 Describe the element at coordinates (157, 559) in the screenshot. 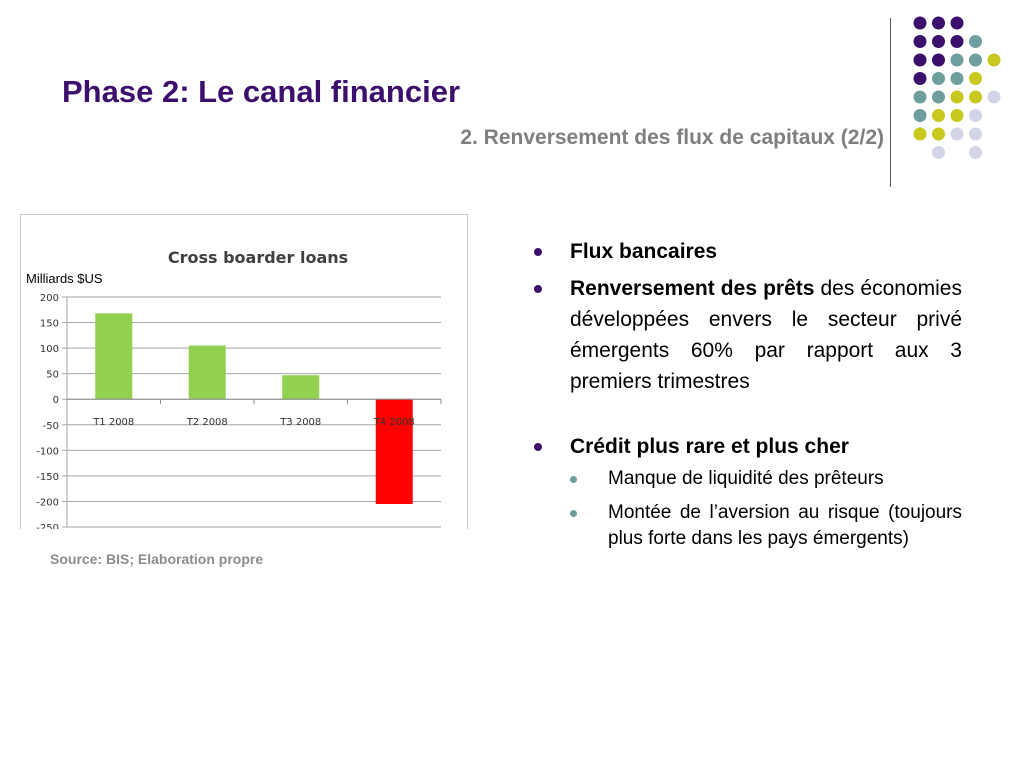

I see `chart-source: Source: BIS; Elaboration propre` at that location.